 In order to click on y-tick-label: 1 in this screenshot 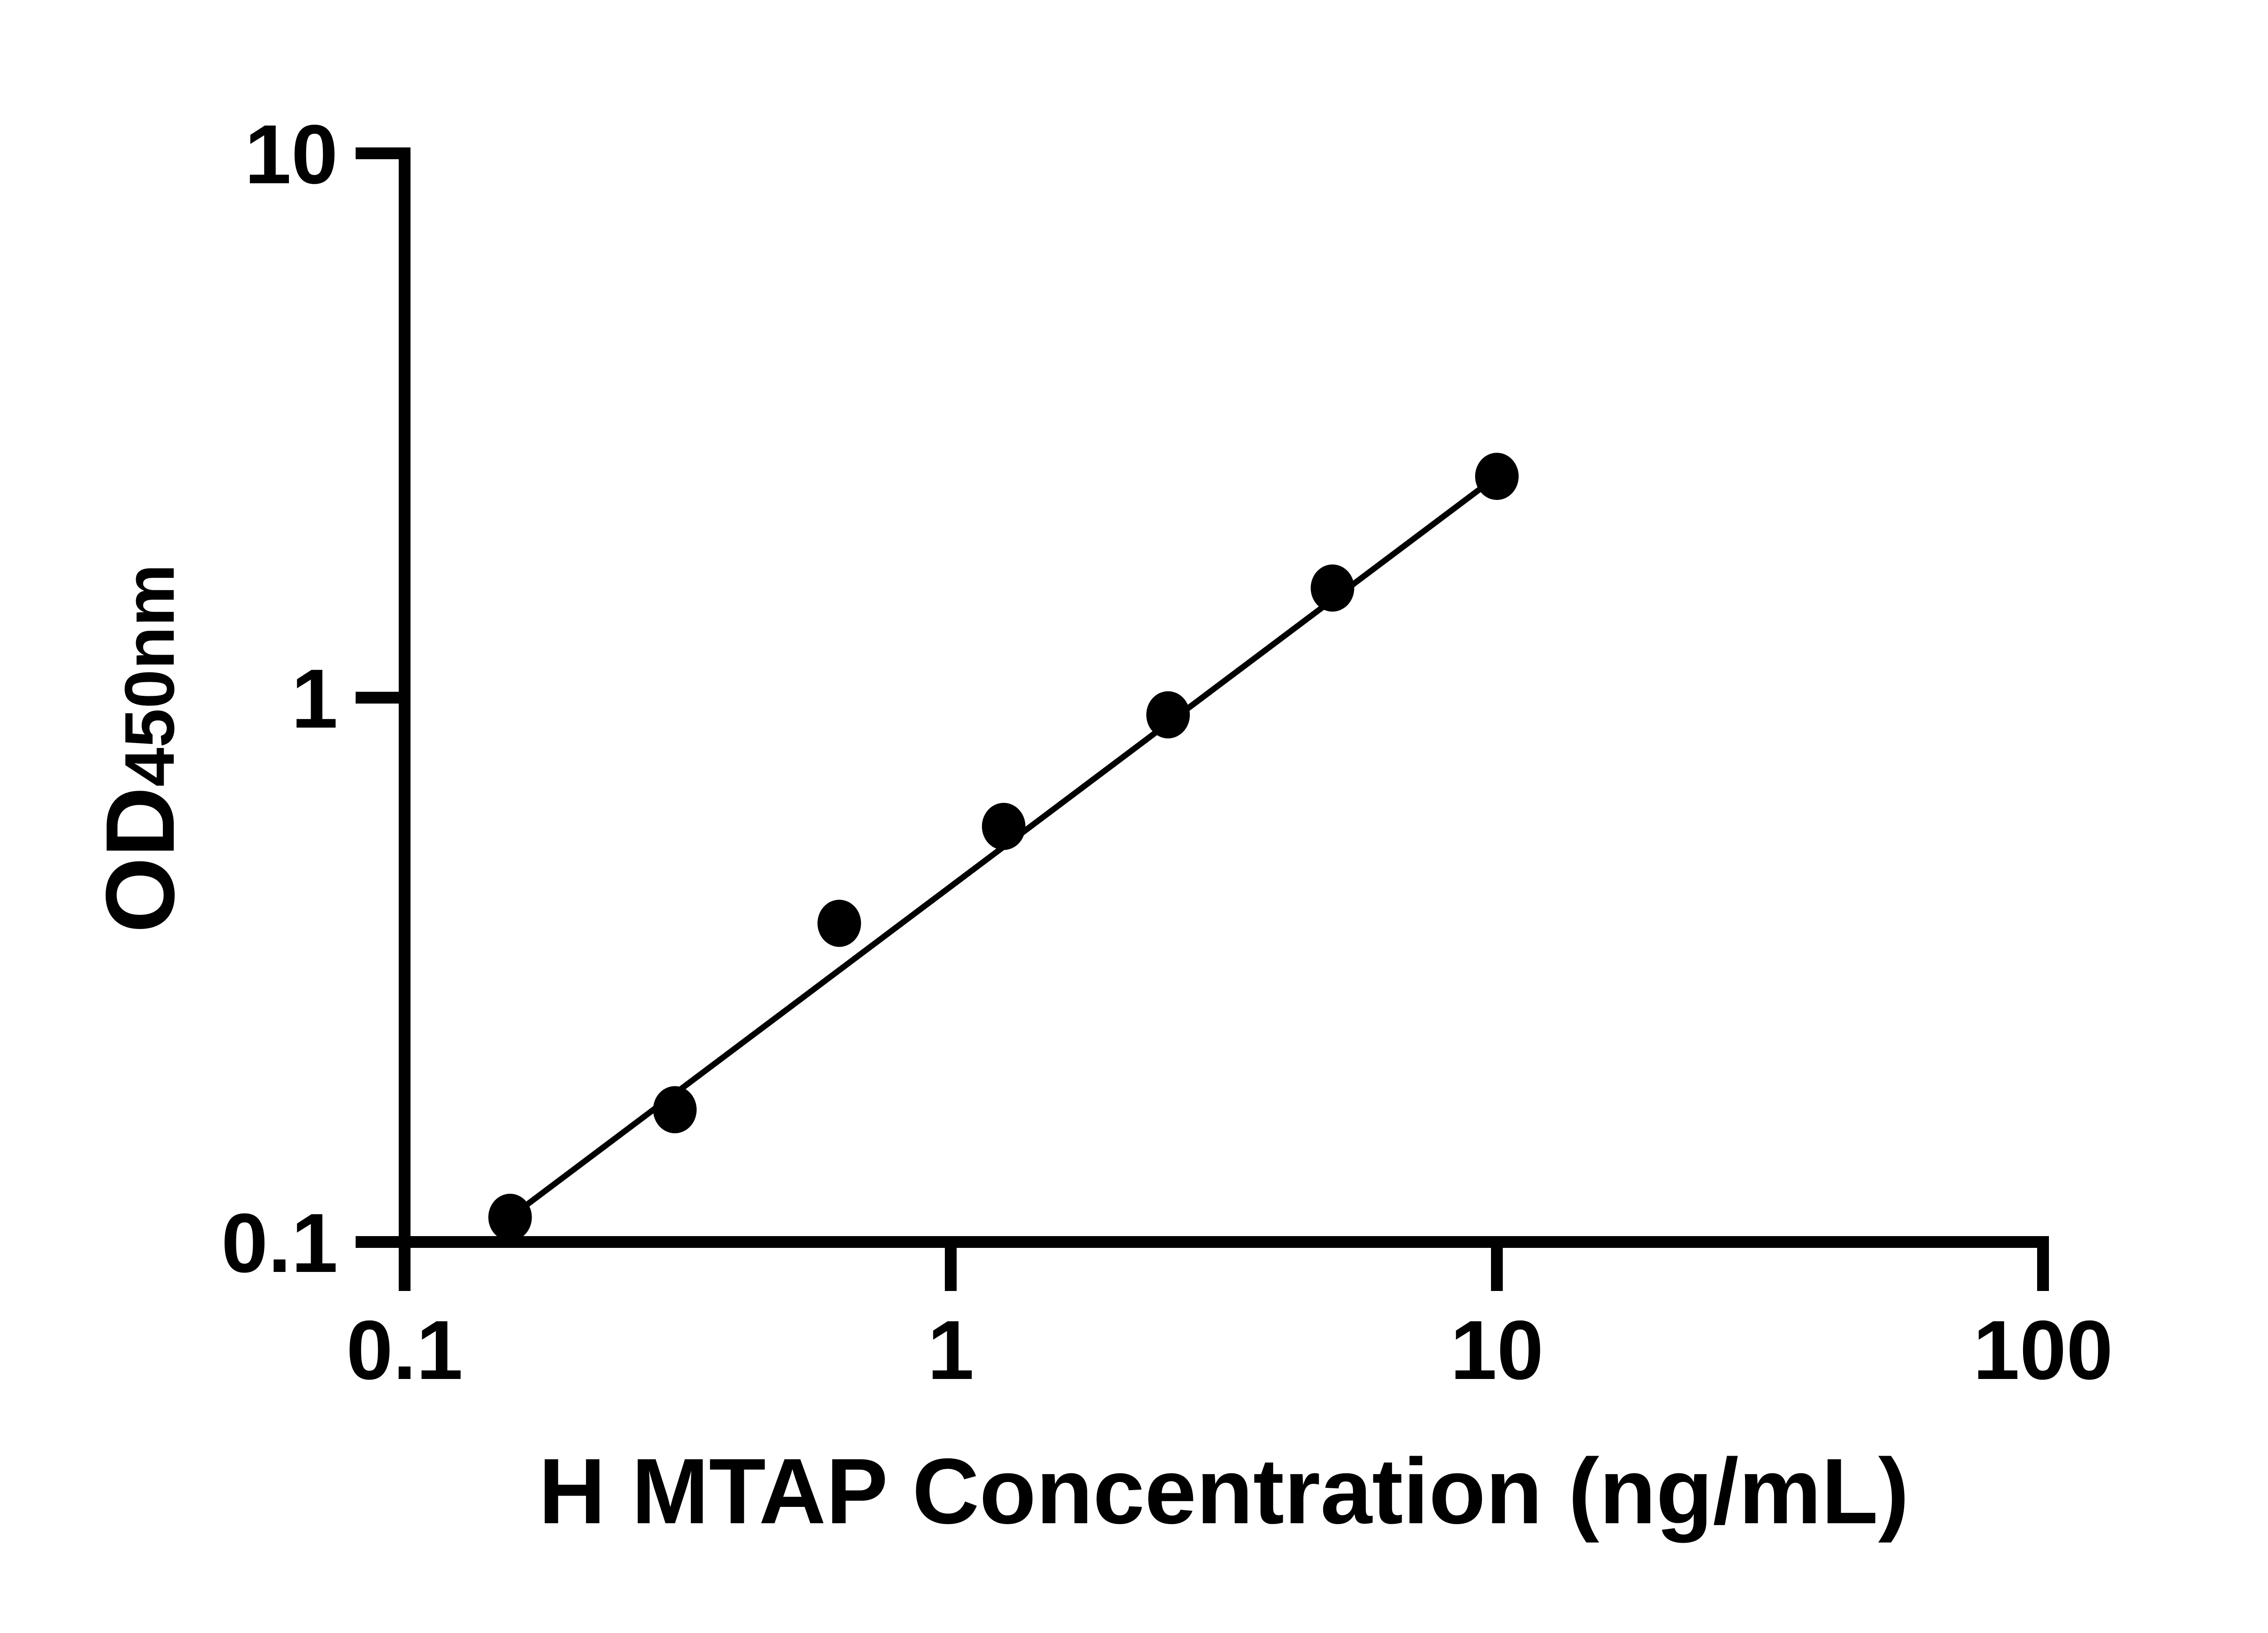, I will do `click(315, 699)`.